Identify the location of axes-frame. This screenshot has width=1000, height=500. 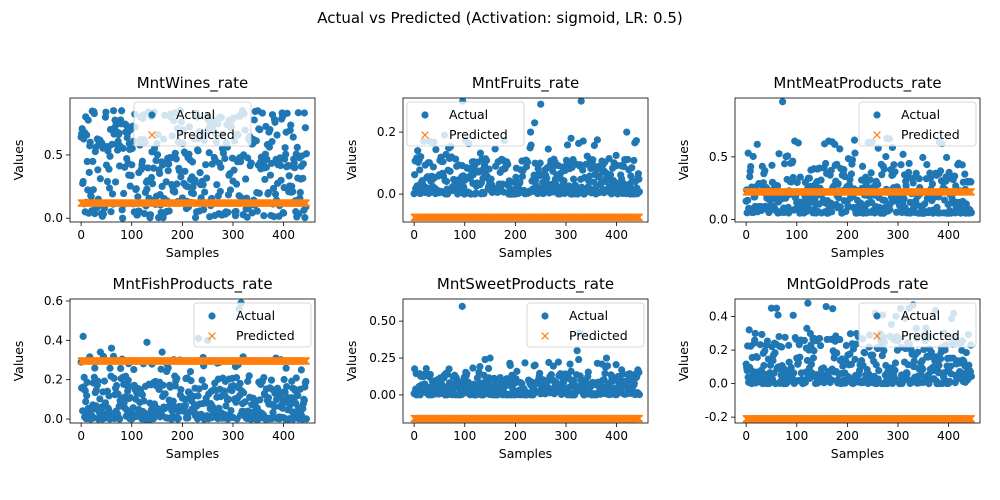
(525, 160).